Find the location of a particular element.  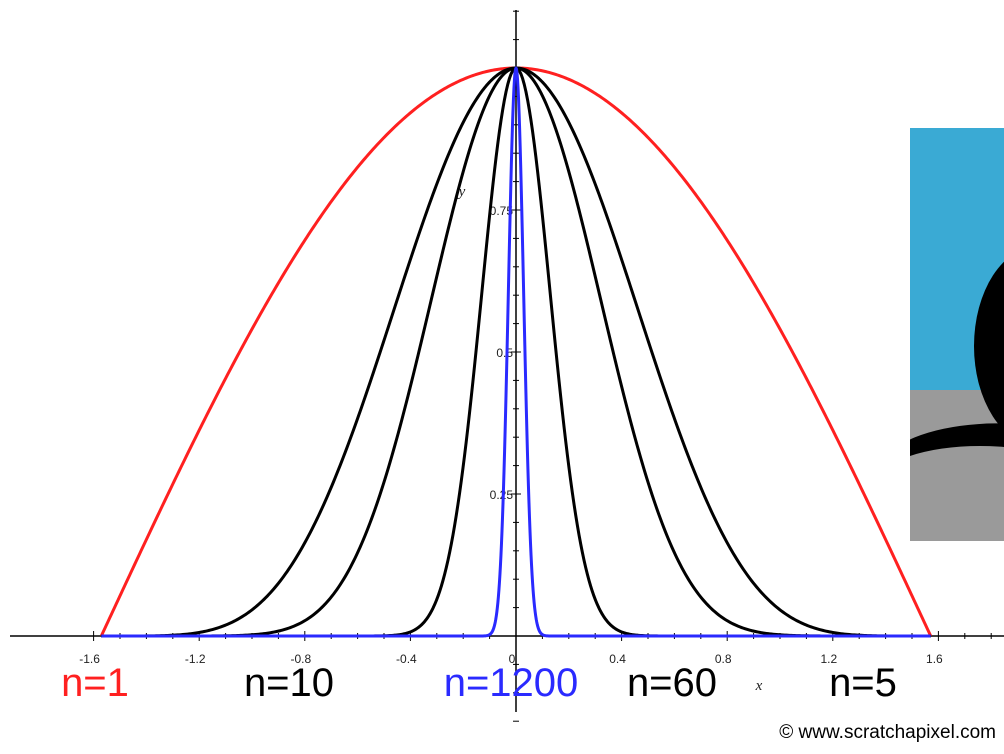

x-tick-label: 0.8 is located at coordinates (723, 659).